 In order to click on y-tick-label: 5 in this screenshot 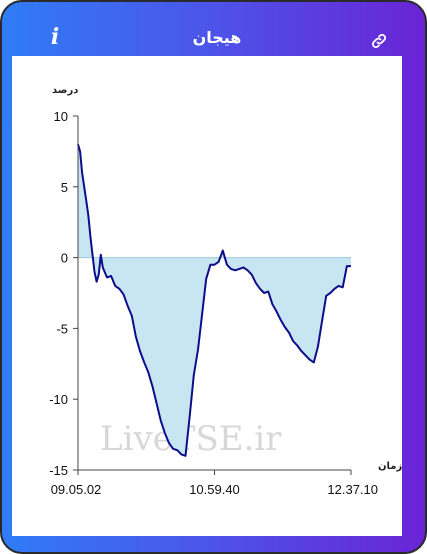, I will do `click(64, 187)`.